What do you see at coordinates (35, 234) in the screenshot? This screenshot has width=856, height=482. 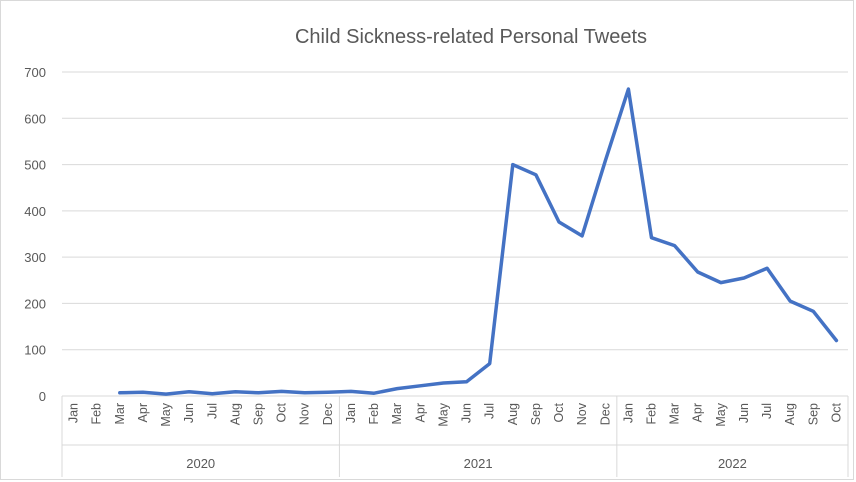 I see `y-axis-ticks: 0 100 200 300 400 500 600 700` at bounding box center [35, 234].